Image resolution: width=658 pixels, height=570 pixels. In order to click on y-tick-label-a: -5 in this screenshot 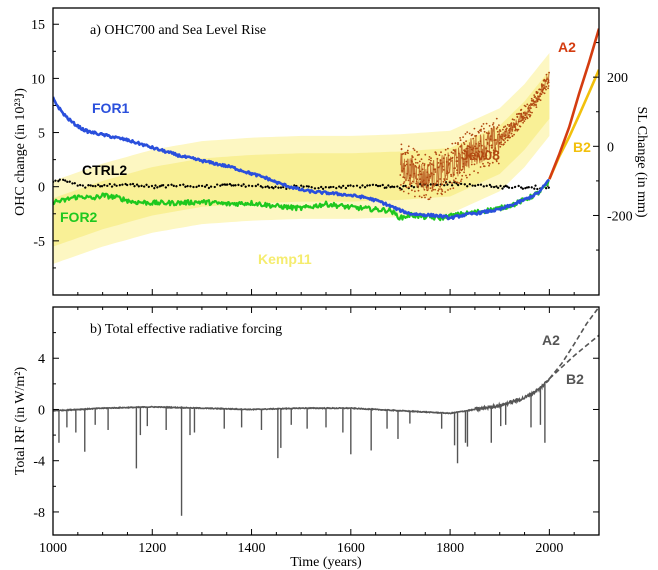, I will do `click(39, 242)`.